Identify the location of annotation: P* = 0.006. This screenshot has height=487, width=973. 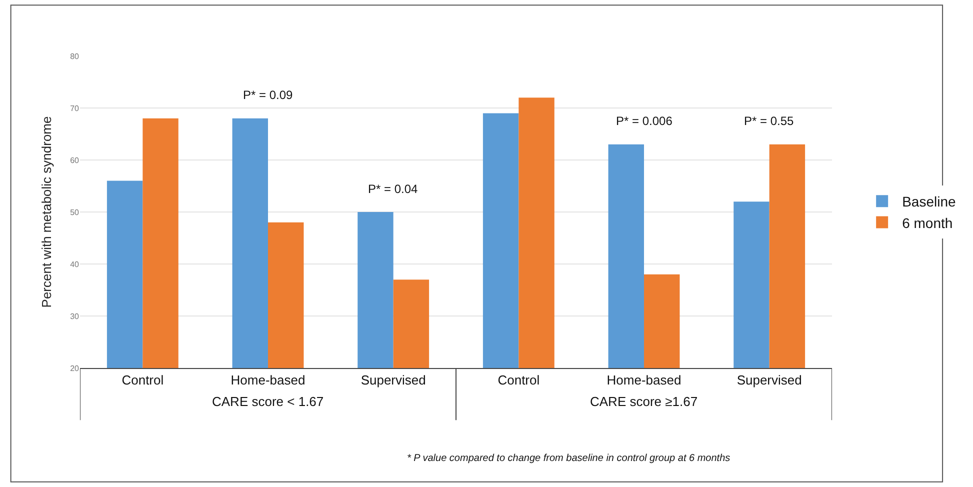
(644, 121).